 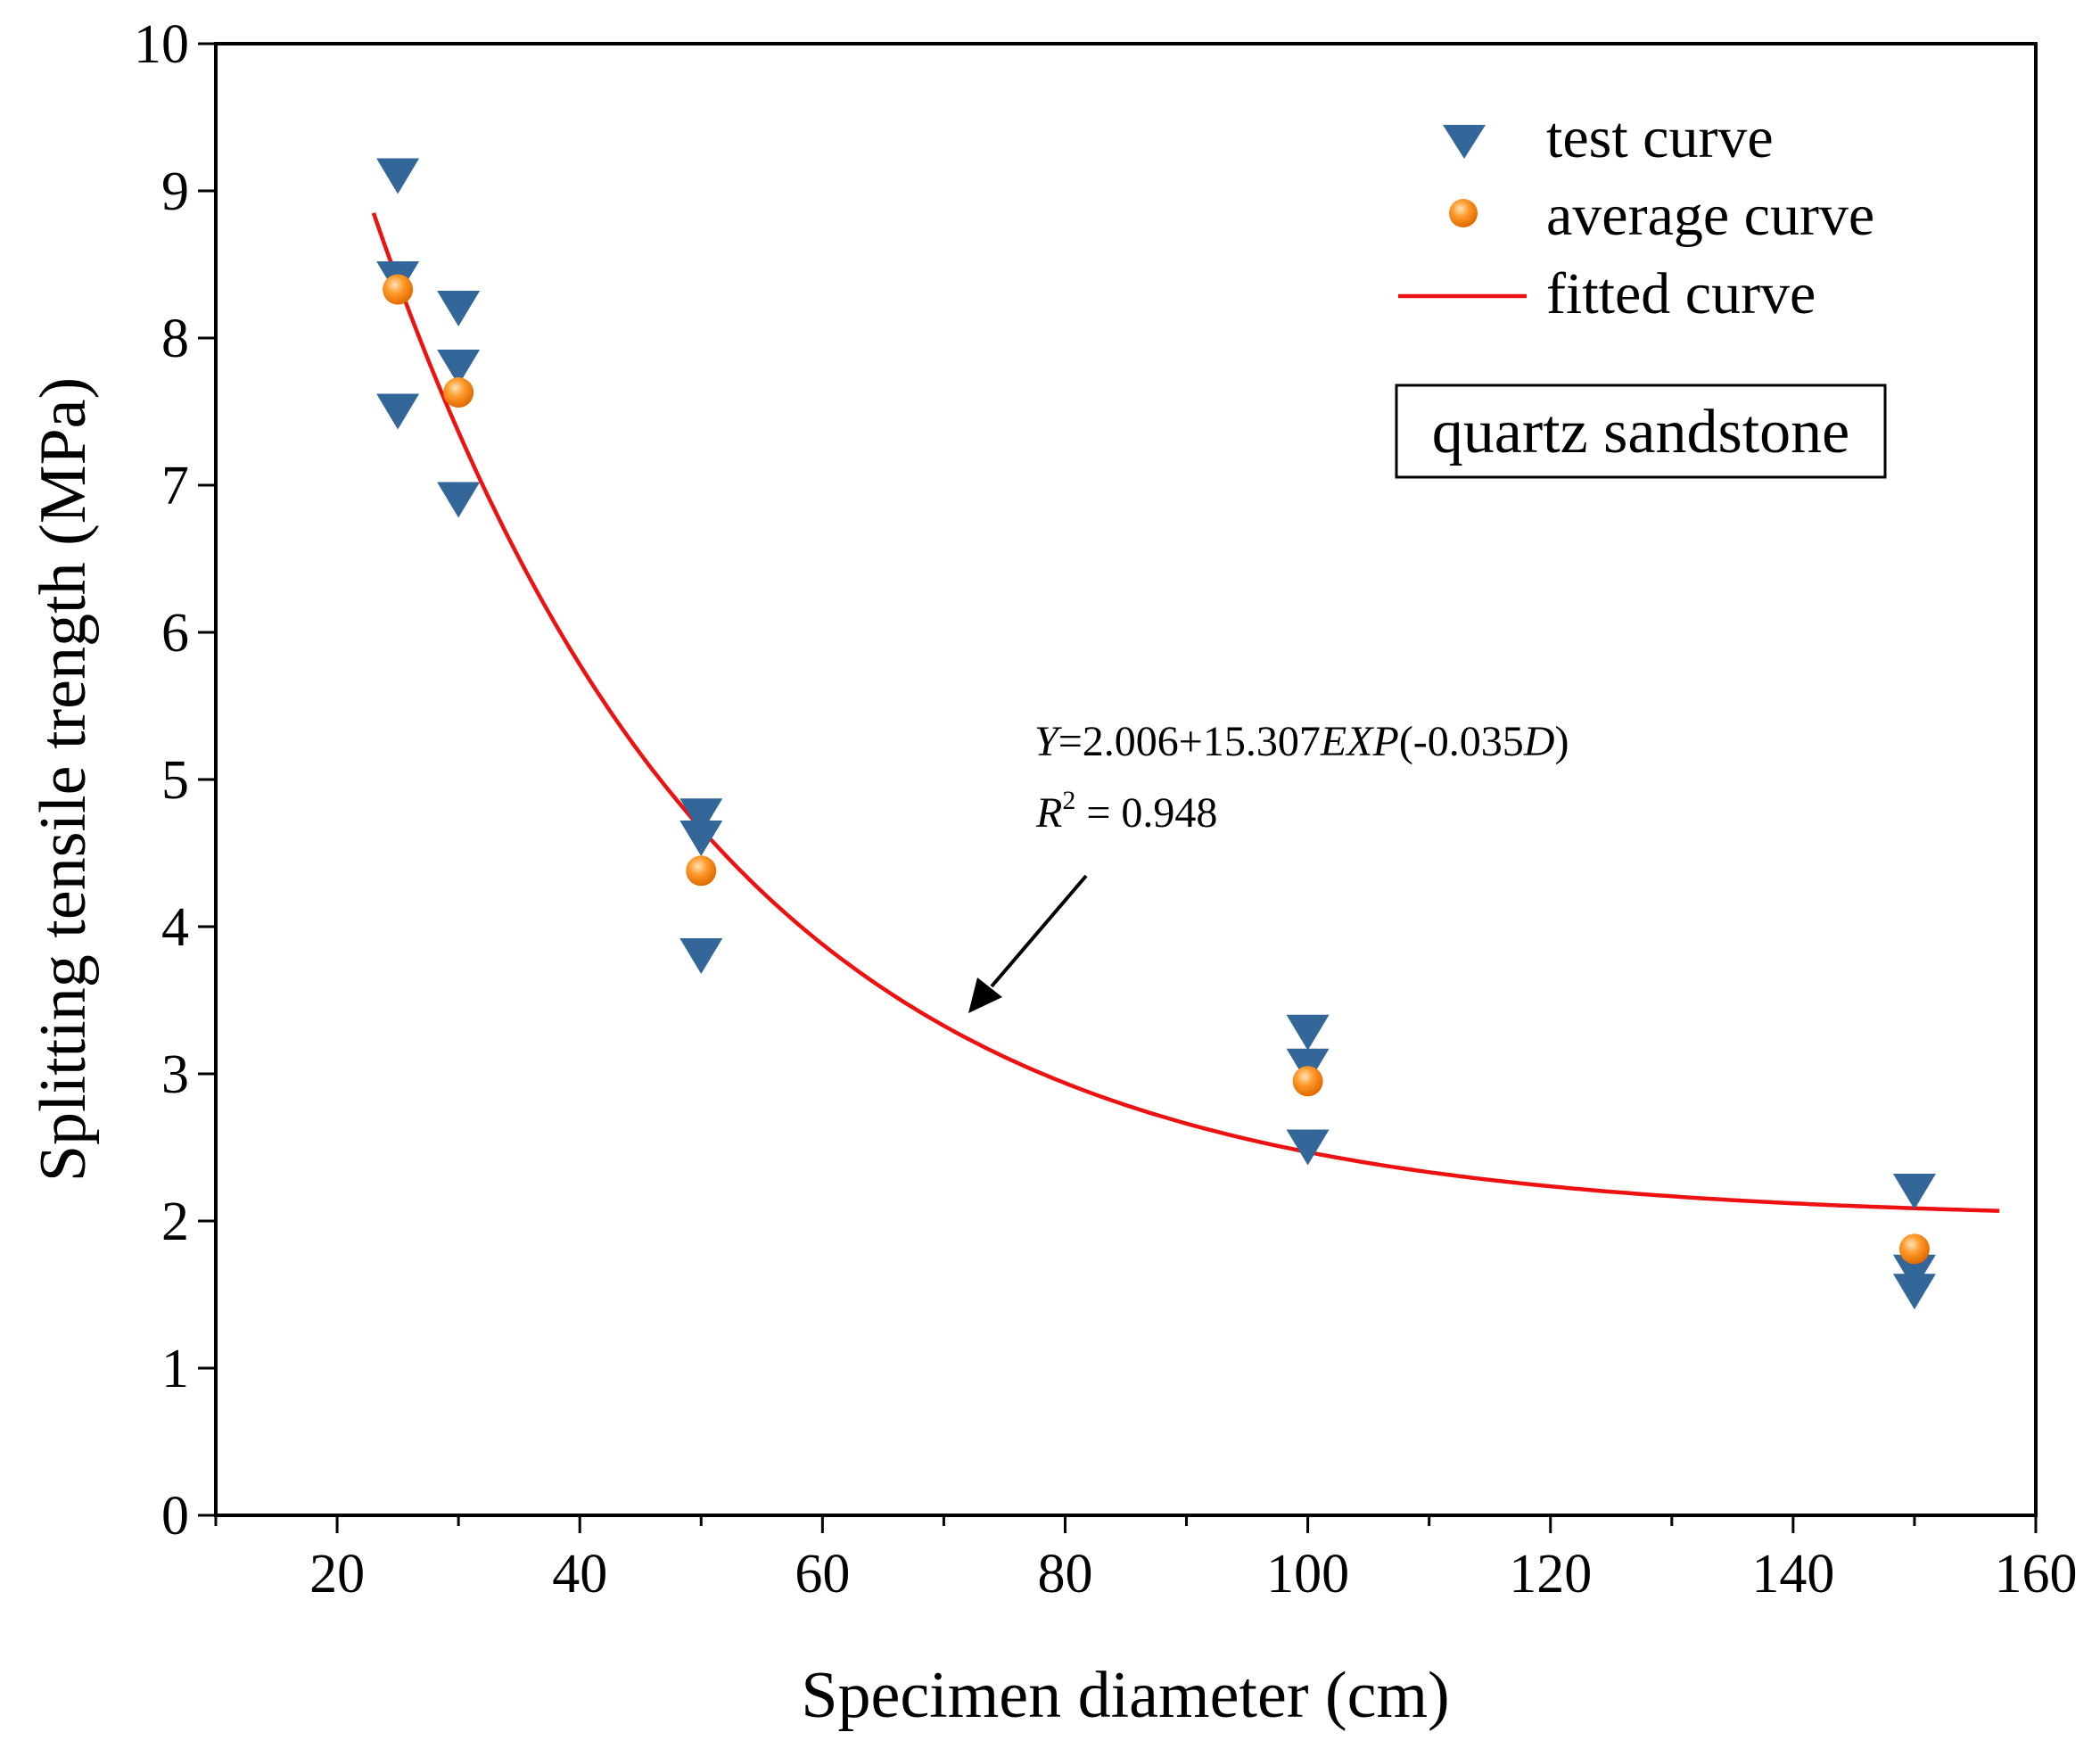 What do you see at coordinates (175, 927) in the screenshot?
I see `y-tick-label: 4` at bounding box center [175, 927].